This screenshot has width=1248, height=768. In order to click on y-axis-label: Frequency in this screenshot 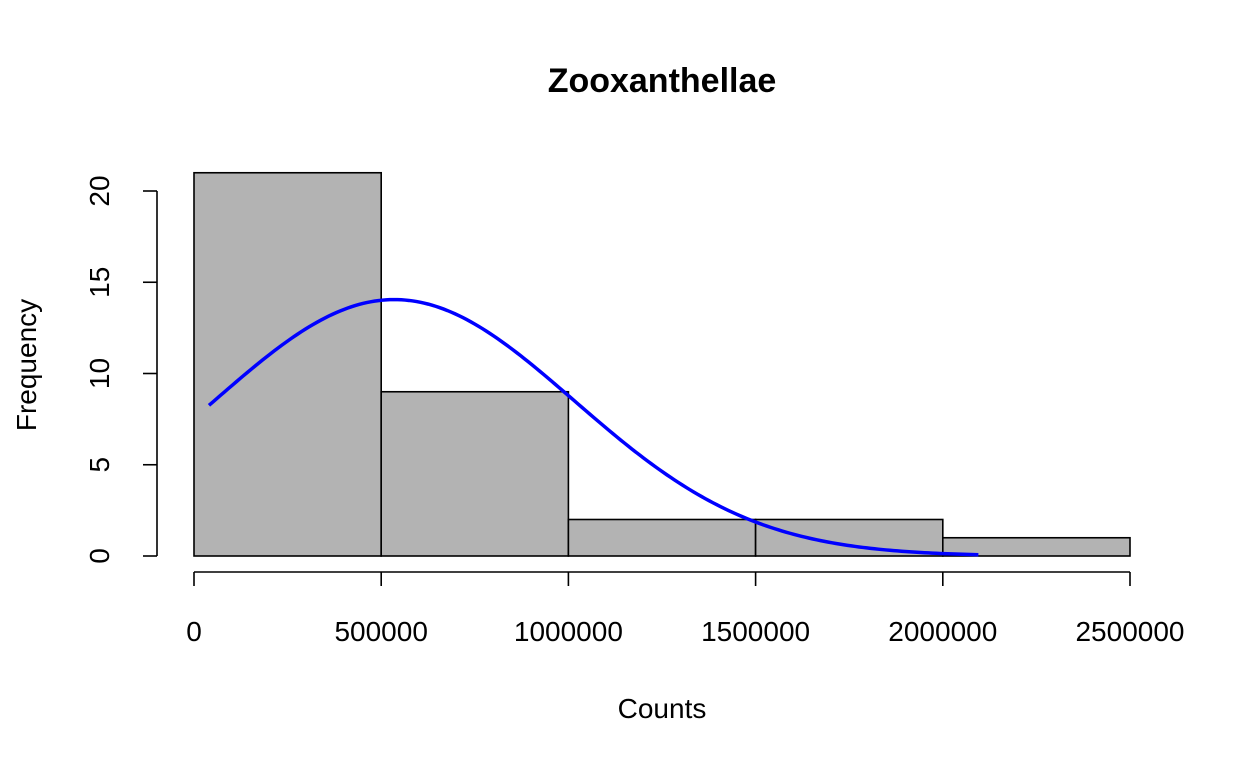, I will do `click(26, 365)`.